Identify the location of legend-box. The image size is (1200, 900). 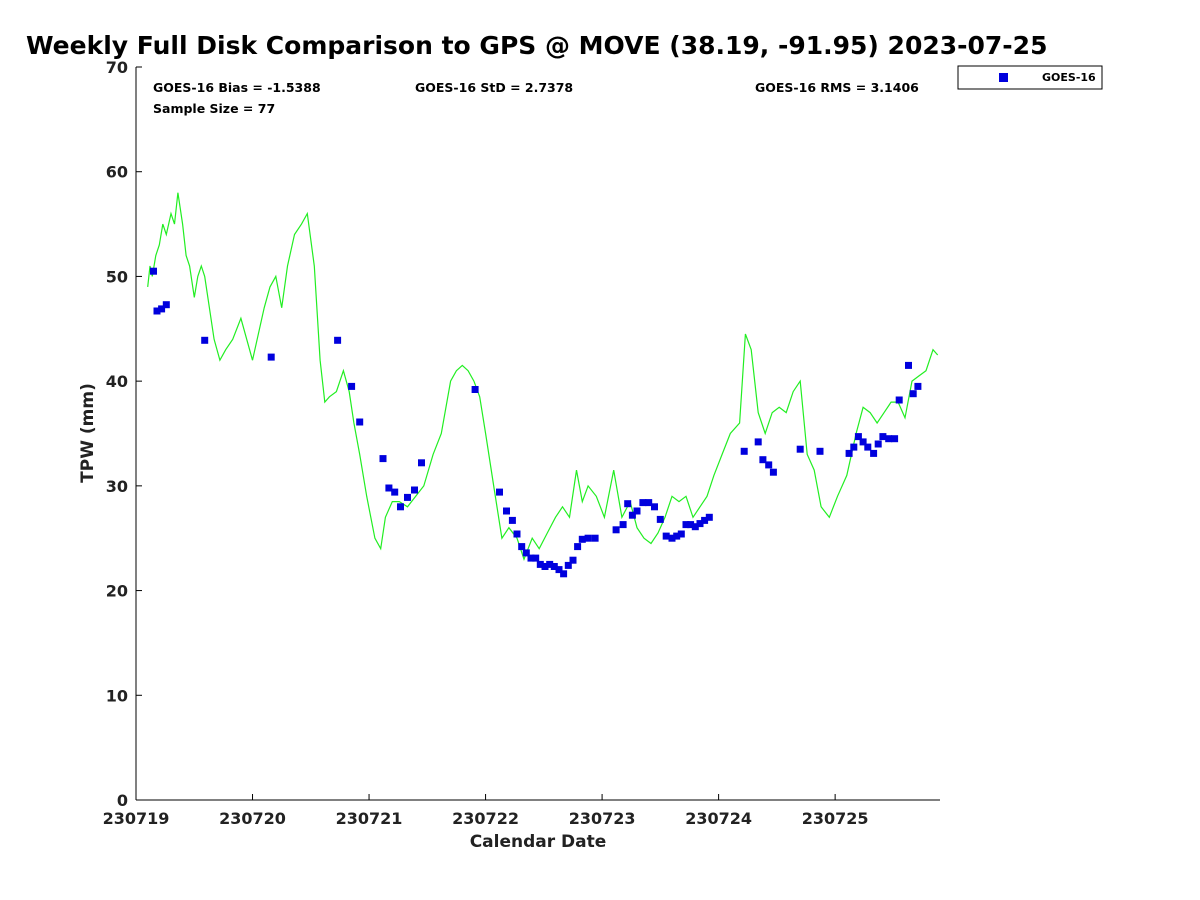
(1030, 77).